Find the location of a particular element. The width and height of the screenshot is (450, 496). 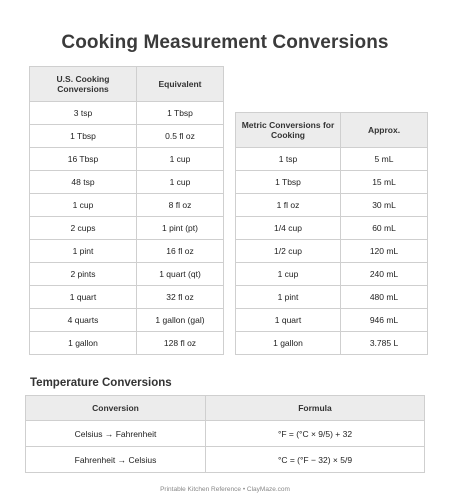

table-header-row: Conversion Formula is located at coordinates (225, 408).